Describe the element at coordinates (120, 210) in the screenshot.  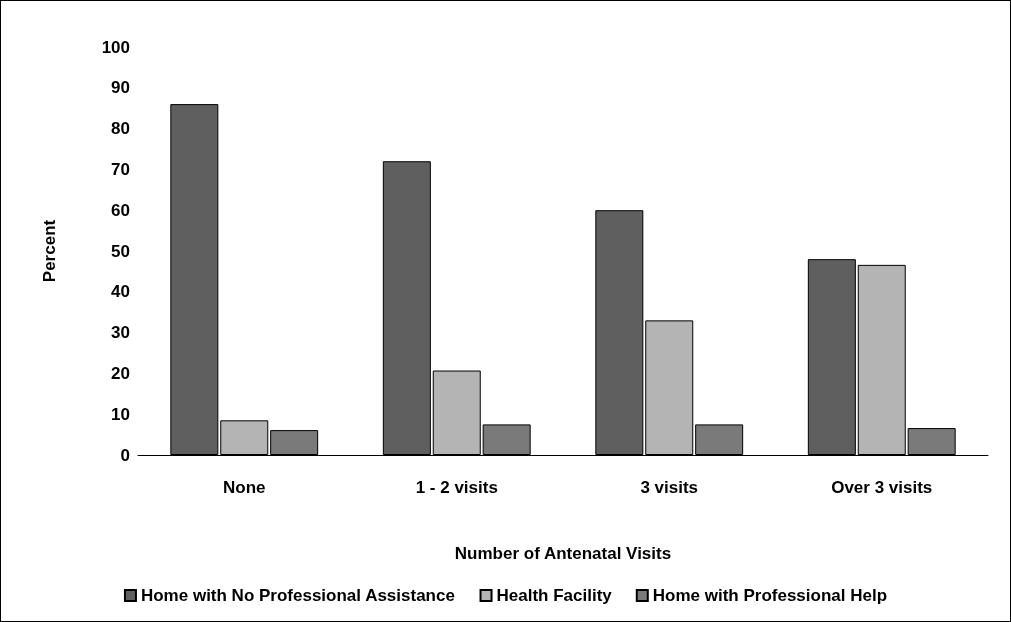
I see `y-tick-label: 60` at that location.